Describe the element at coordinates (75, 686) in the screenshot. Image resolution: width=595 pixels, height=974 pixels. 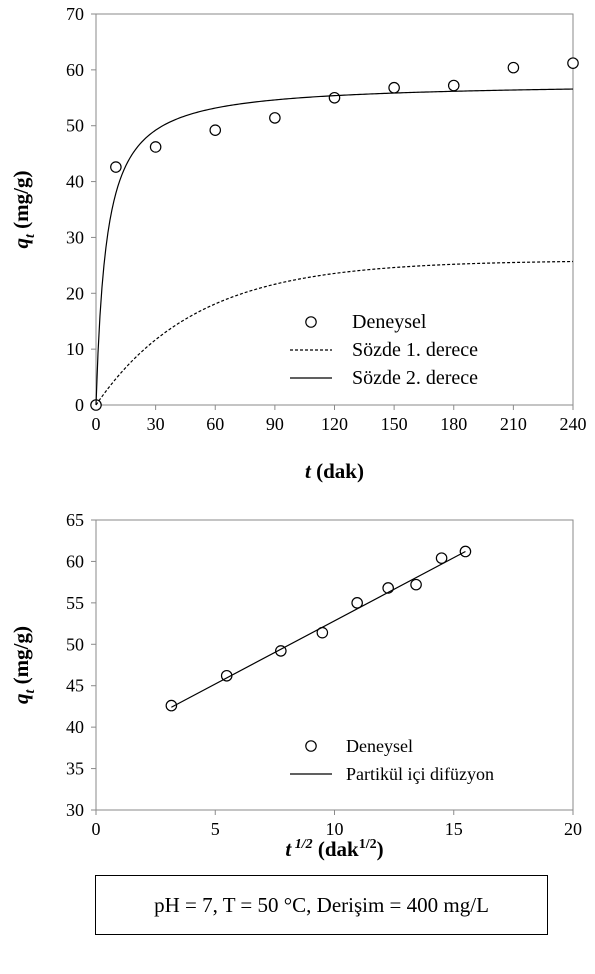
I see `y-tick-label: 45` at that location.